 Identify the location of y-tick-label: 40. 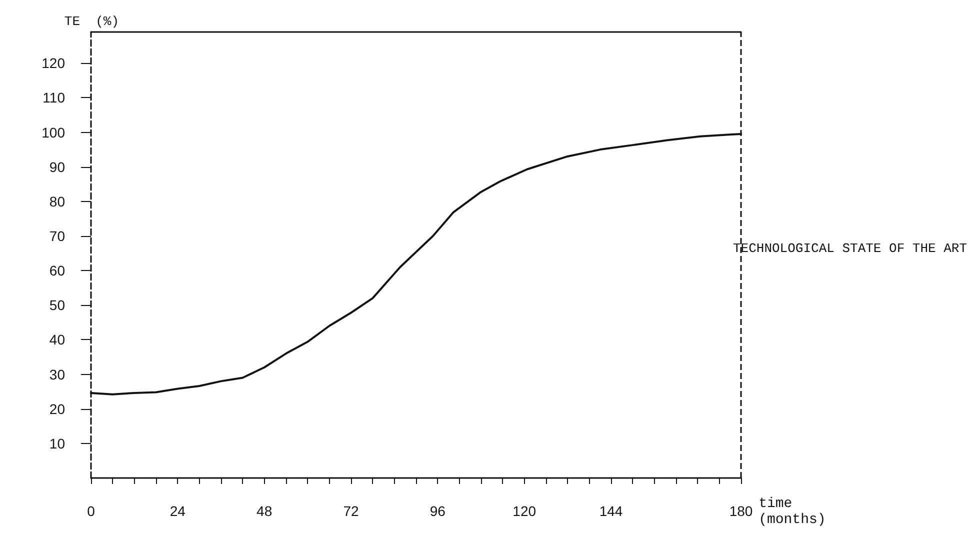
(57, 340).